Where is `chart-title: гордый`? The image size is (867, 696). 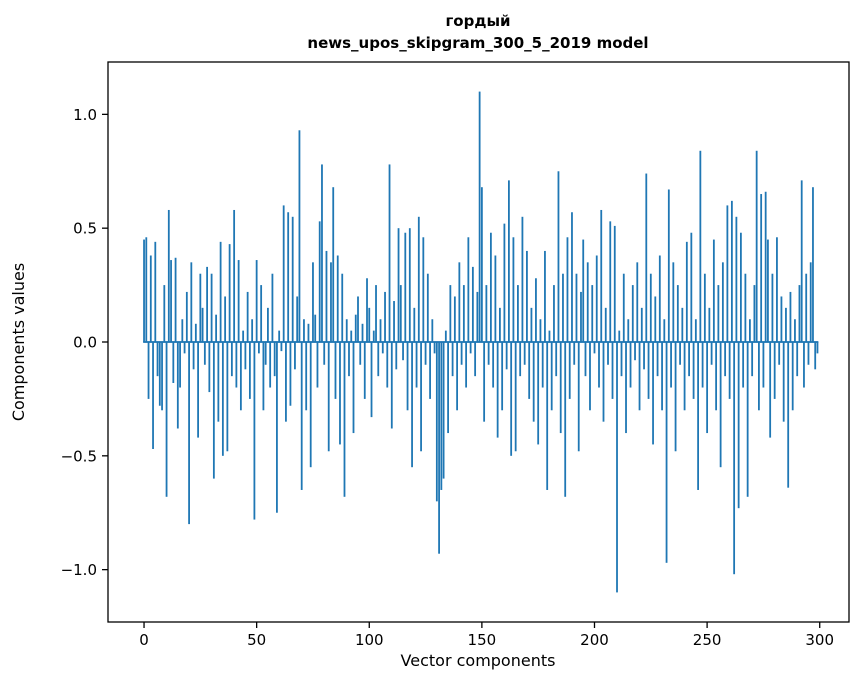 chart-title: гордый is located at coordinates (477, 21).